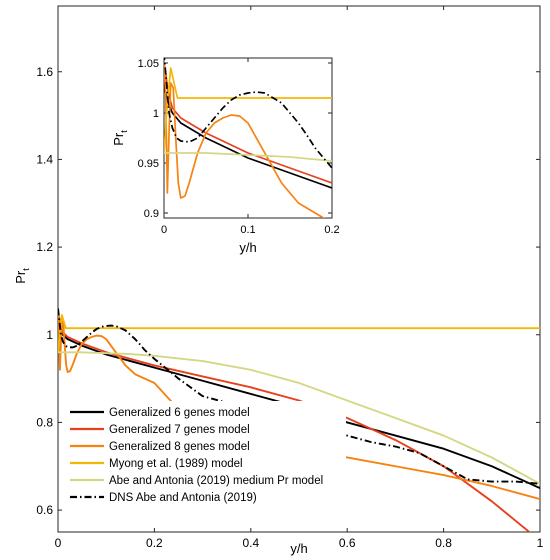 This screenshot has width=550, height=560. I want to click on main-y-tick-label: 1, so click(49, 335).